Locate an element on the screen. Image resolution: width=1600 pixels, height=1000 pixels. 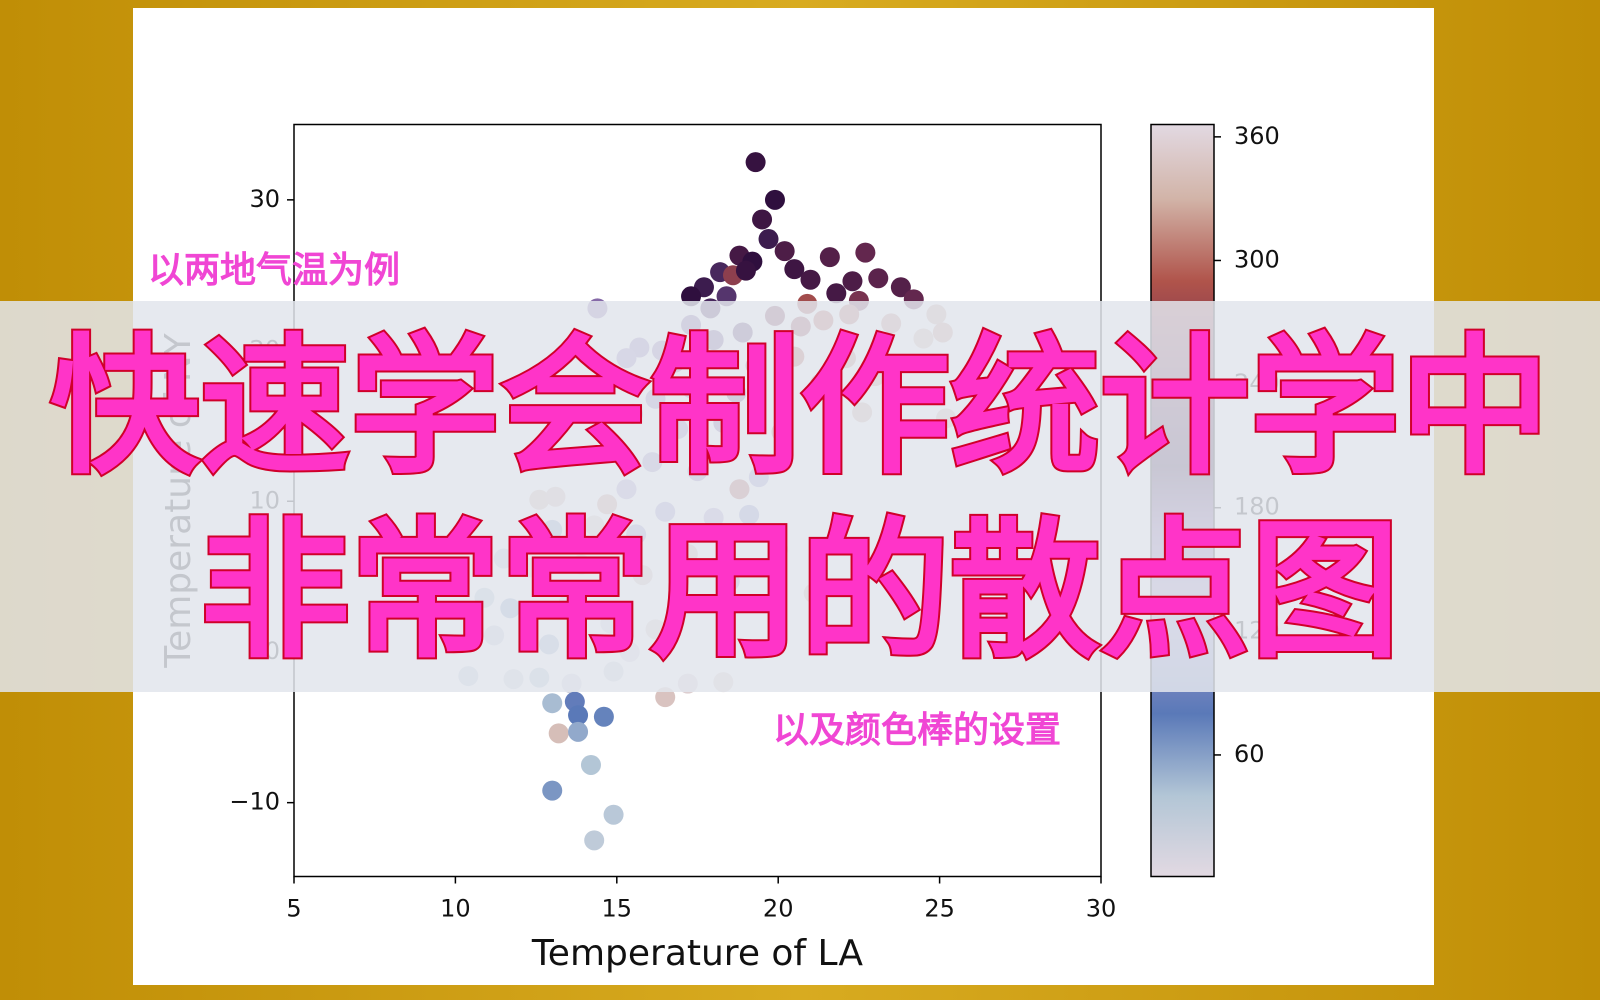
x-tick-label: 30 is located at coordinates (1101, 909).